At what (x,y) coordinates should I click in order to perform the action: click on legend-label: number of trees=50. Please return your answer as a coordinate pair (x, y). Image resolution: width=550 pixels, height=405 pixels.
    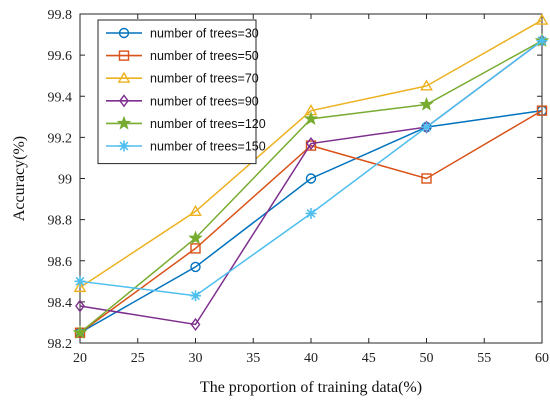
    Looking at the image, I should click on (204, 56).